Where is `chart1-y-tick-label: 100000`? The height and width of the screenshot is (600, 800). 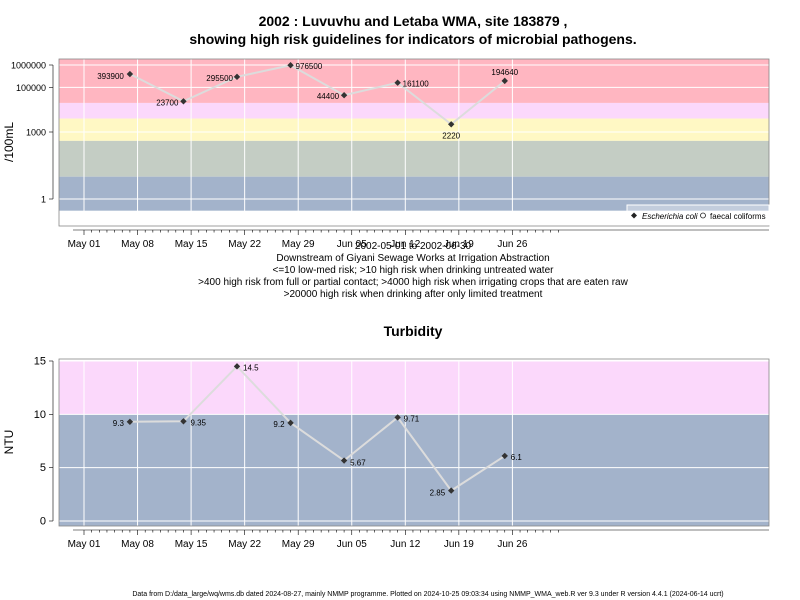
chart1-y-tick-label: 100000 is located at coordinates (31, 88).